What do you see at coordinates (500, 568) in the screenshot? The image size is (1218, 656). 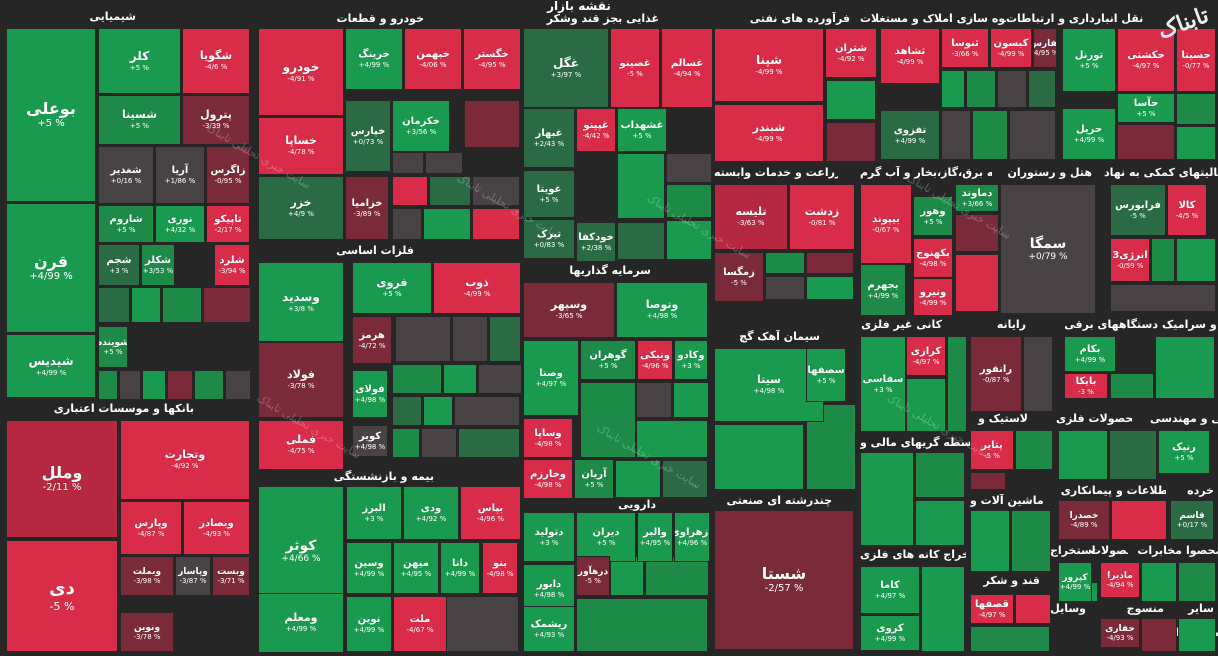 I see `stock-tile: بنو -4/98 %` at bounding box center [500, 568].